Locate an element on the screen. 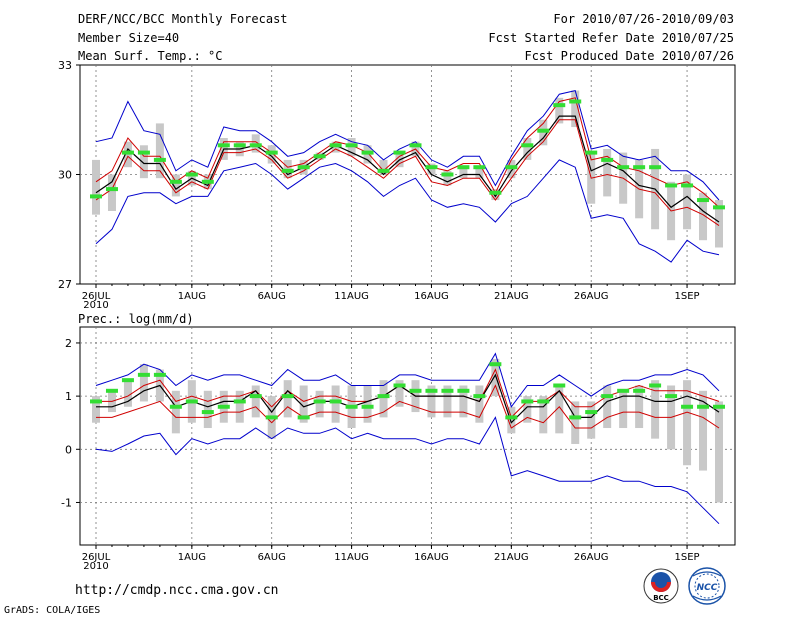 The image size is (800, 618). y-tick-label: -1 is located at coordinates (66, 502).